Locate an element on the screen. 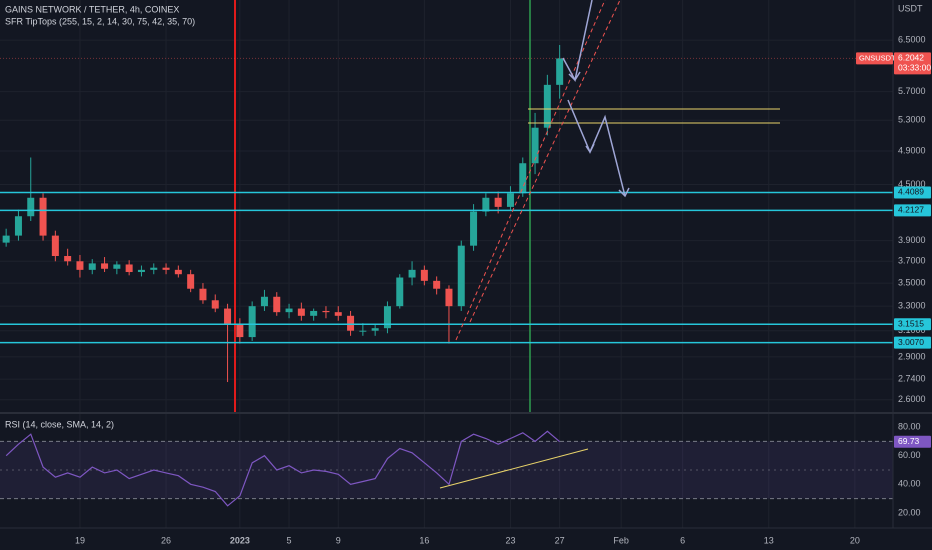 The image size is (932, 550). last-price-box is located at coordinates (912, 63).